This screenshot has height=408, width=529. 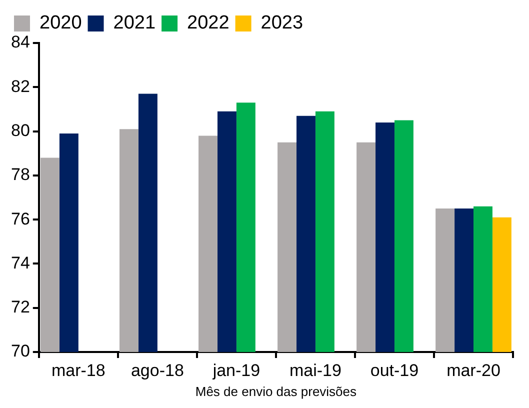 What do you see at coordinates (315, 370) in the screenshot?
I see `x-tick-label: mai-19` at bounding box center [315, 370].